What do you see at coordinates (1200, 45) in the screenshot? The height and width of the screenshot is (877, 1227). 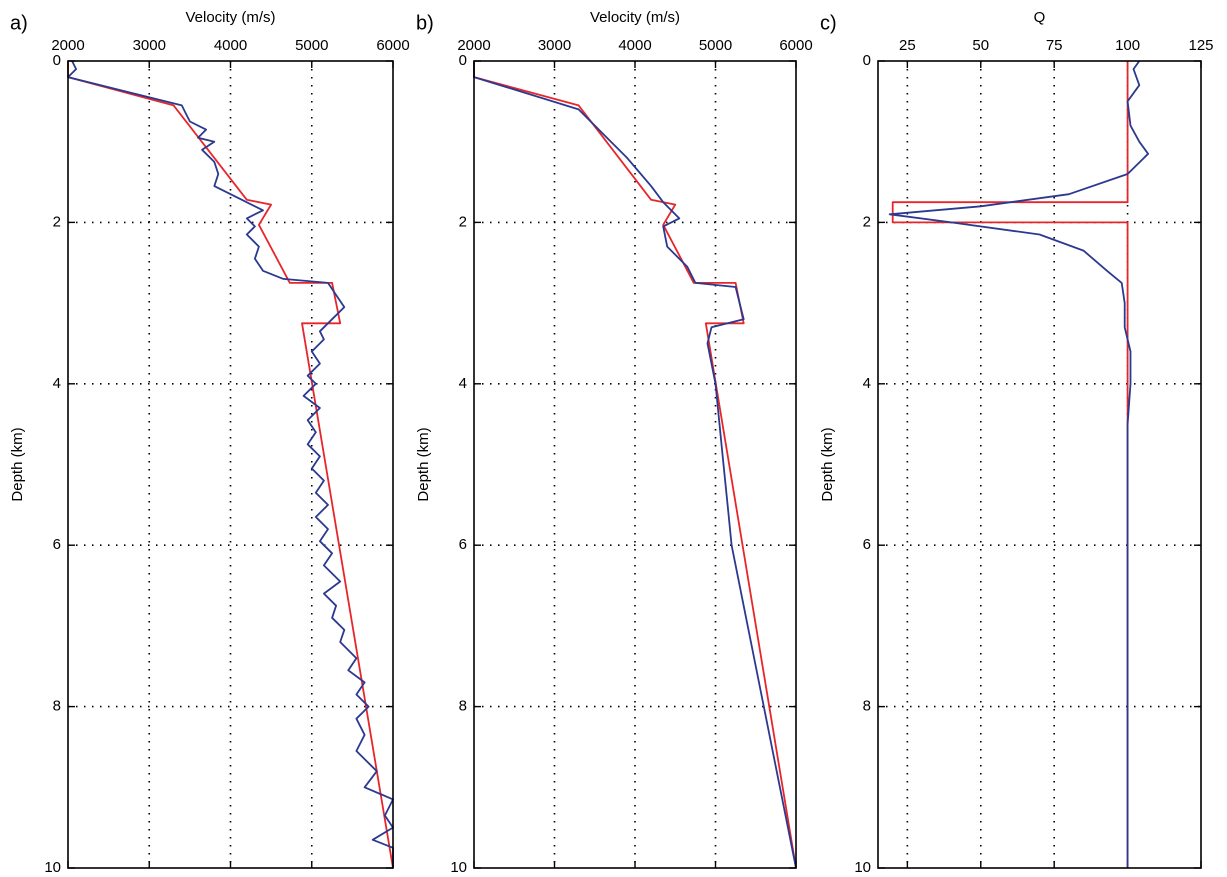 I see `x-tick-label: 125` at bounding box center [1200, 45].